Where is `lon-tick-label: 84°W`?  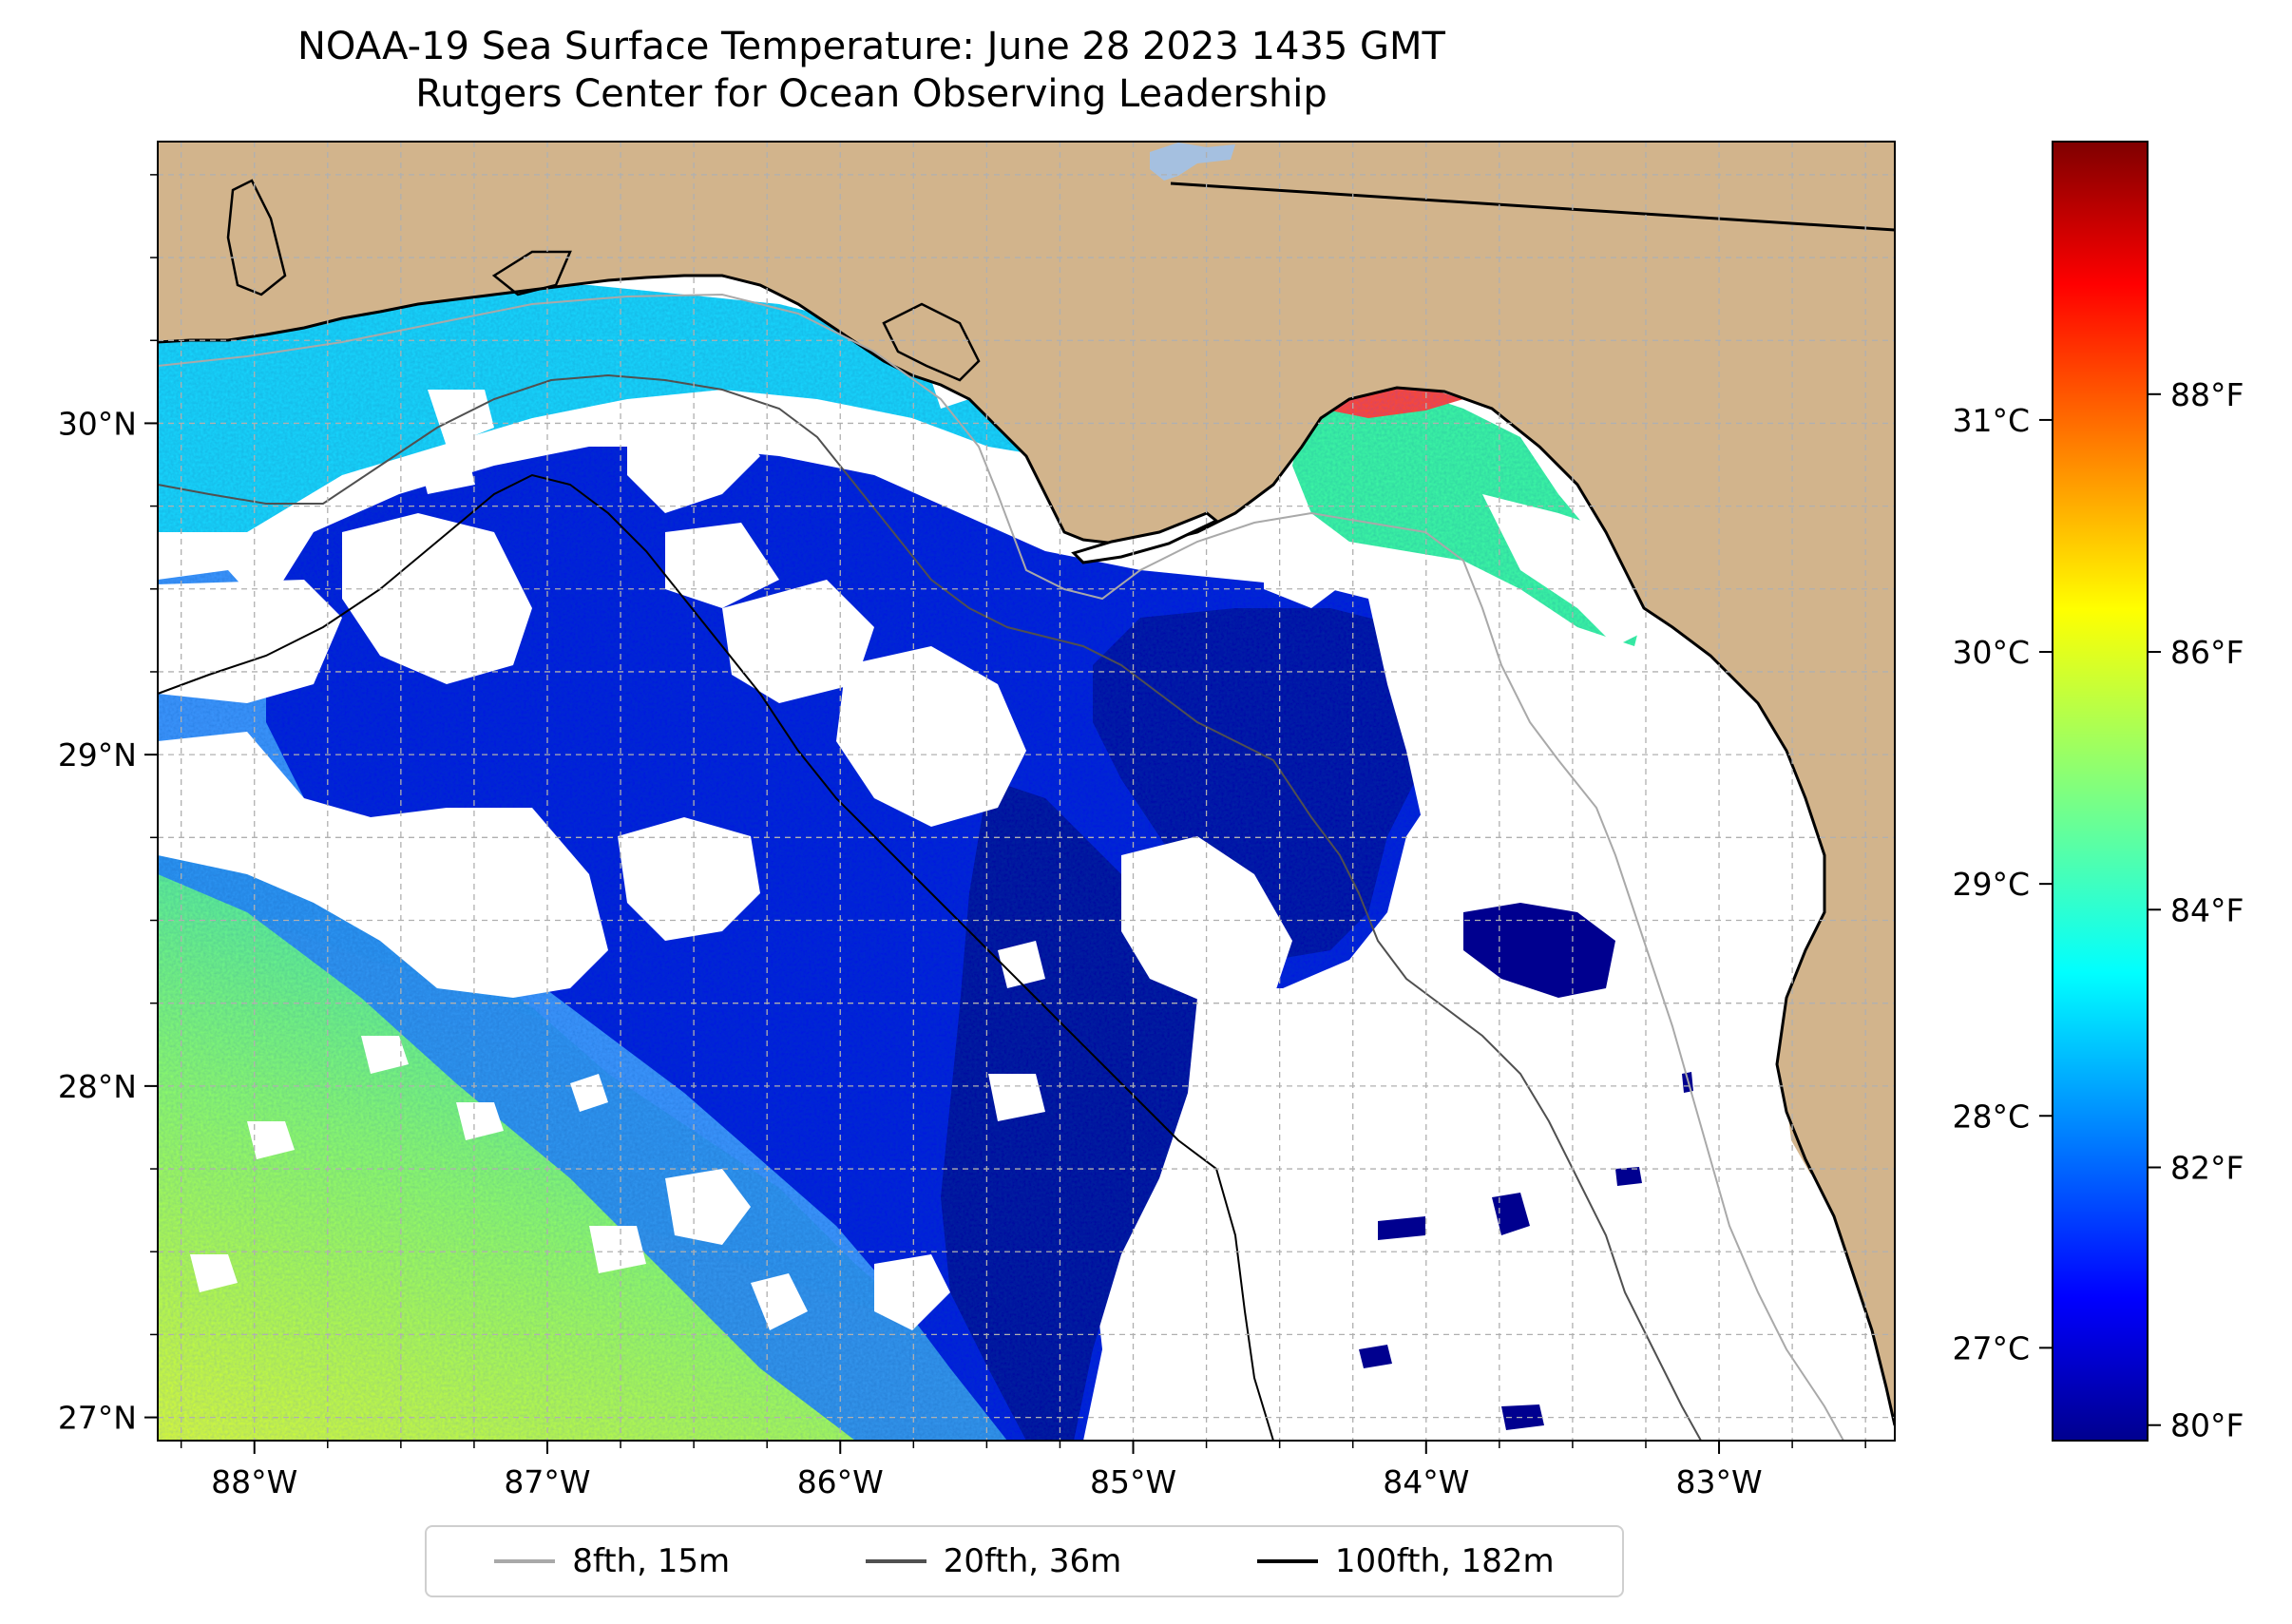 lon-tick-label: 84°W is located at coordinates (1426, 1481).